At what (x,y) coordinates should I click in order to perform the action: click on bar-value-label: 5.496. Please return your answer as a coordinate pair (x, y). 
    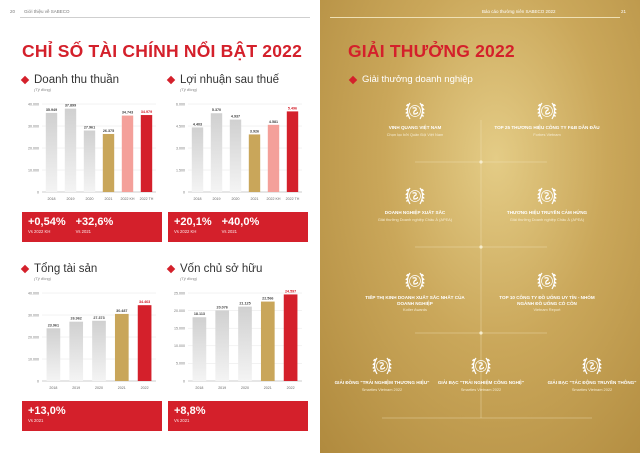
    Looking at the image, I should click on (292, 108).